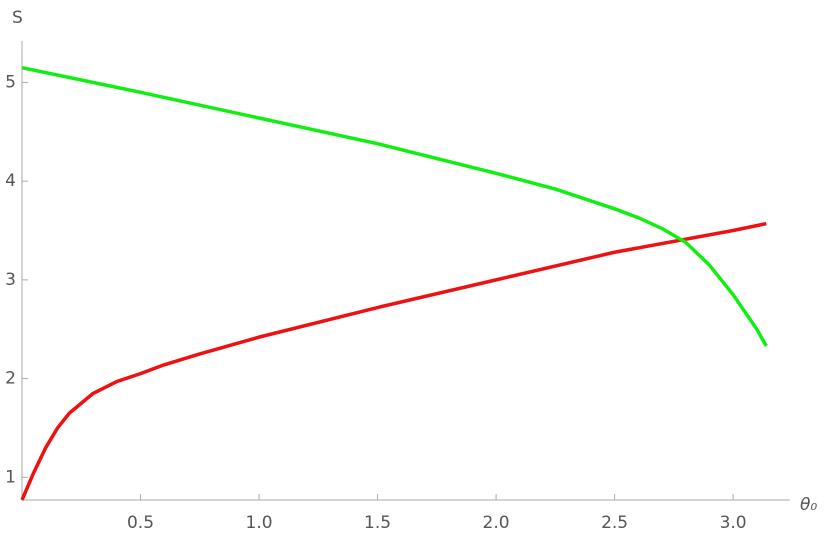  Describe the element at coordinates (808, 505) in the screenshot. I see `x-axis-label: θ₀` at that location.